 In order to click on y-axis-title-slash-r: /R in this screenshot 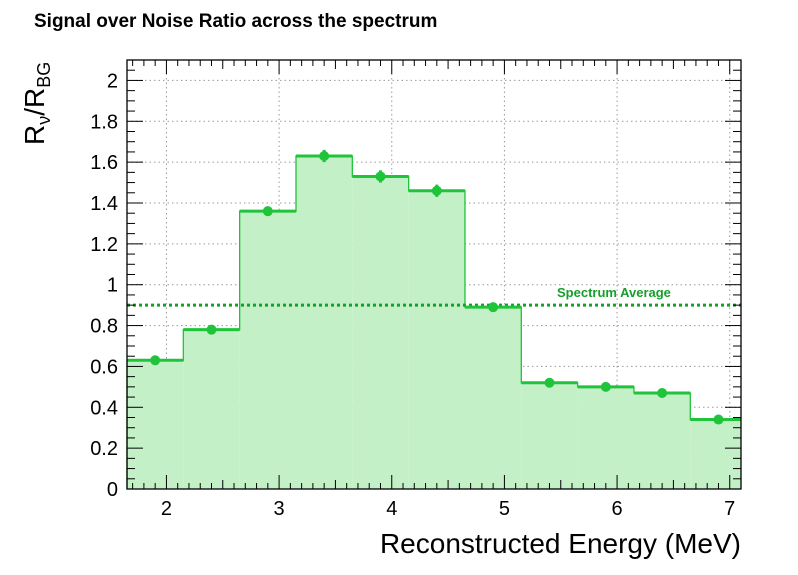, I will do `click(34, 102)`.